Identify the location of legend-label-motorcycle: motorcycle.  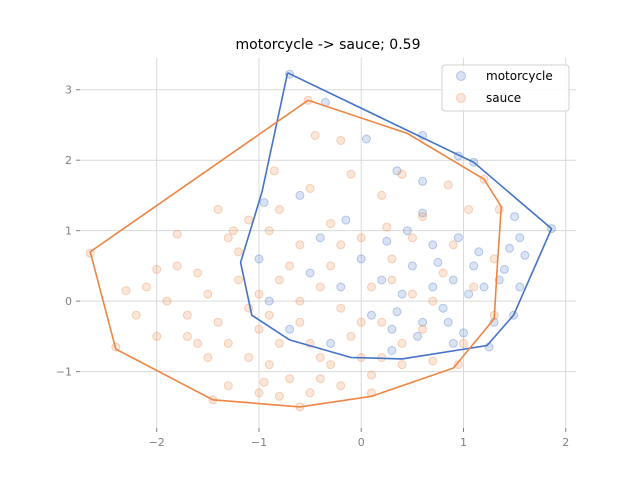
(519, 76).